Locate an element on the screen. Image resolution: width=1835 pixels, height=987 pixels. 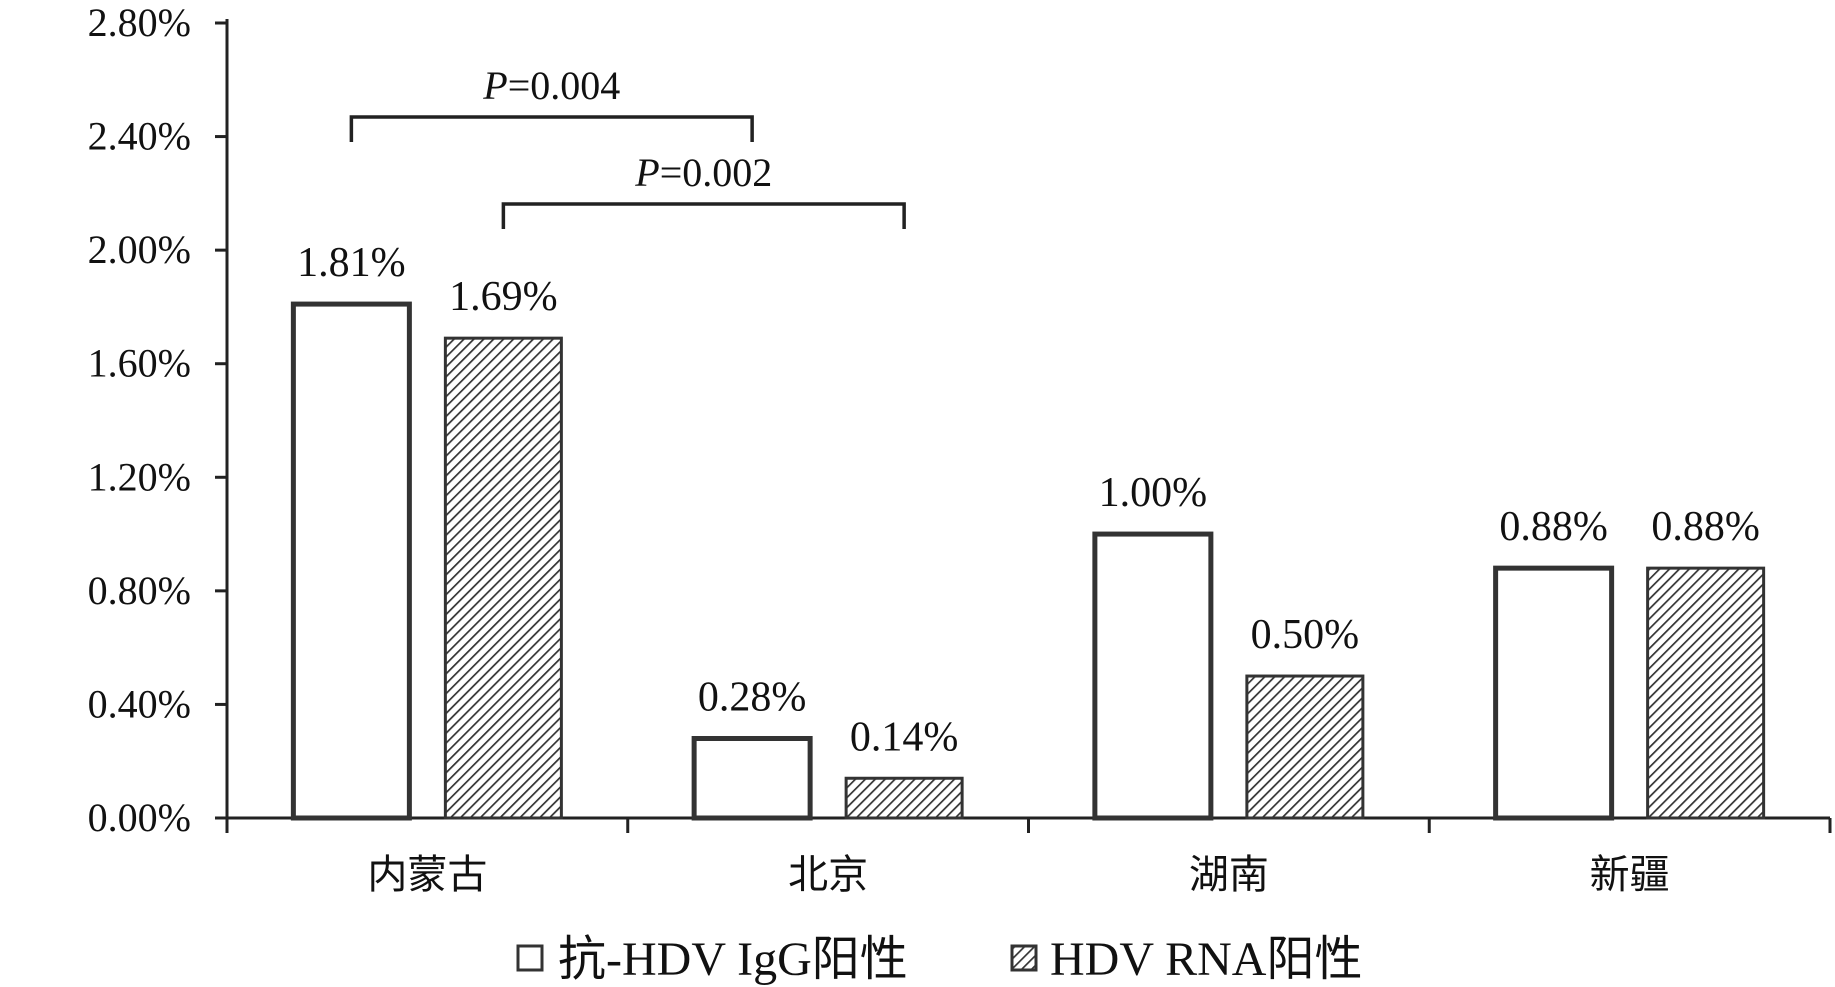
y-tick-label: 0.00% is located at coordinates (139, 817).